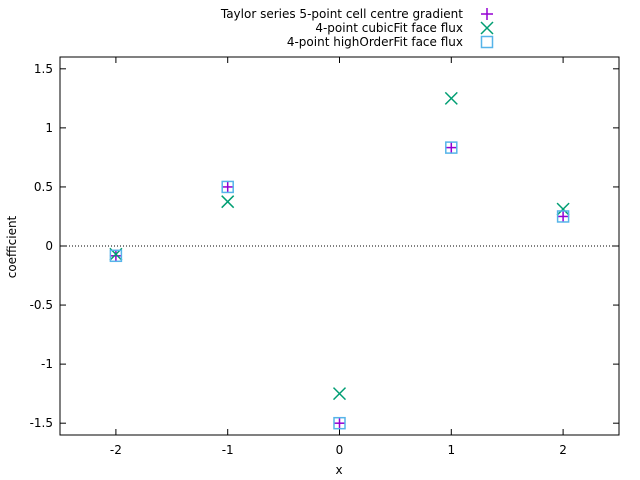 This screenshot has width=640, height=480. What do you see at coordinates (43, 187) in the screenshot?
I see `y-tick-label: 0.5` at bounding box center [43, 187].